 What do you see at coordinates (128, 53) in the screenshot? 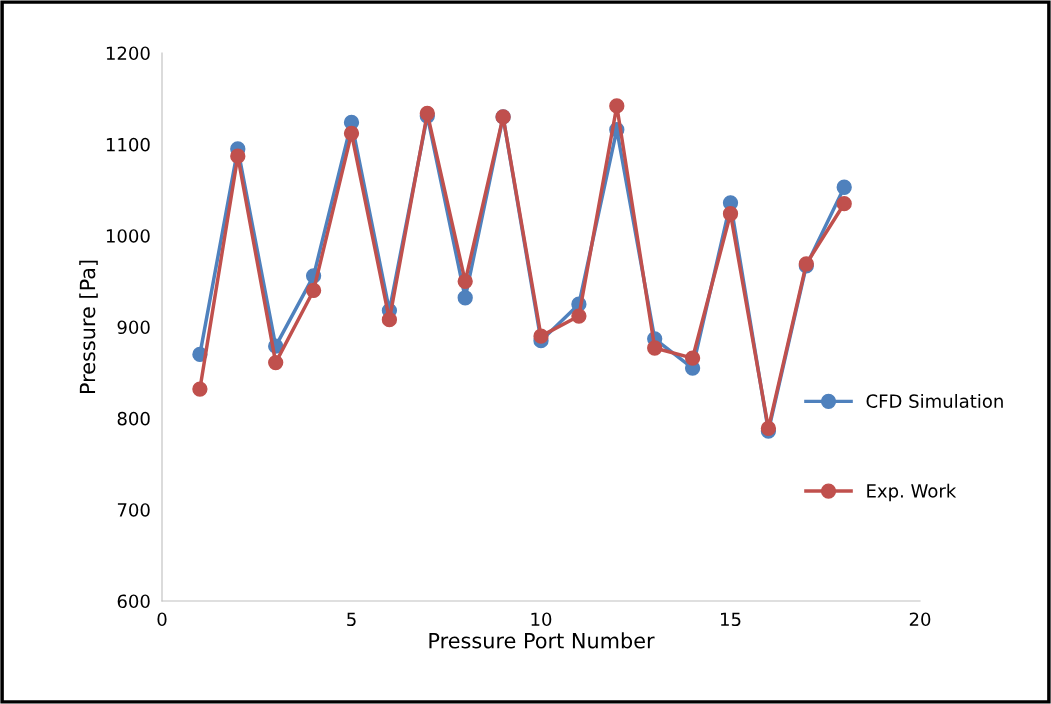
I see `y-tick-label: 1200` at bounding box center [128, 53].